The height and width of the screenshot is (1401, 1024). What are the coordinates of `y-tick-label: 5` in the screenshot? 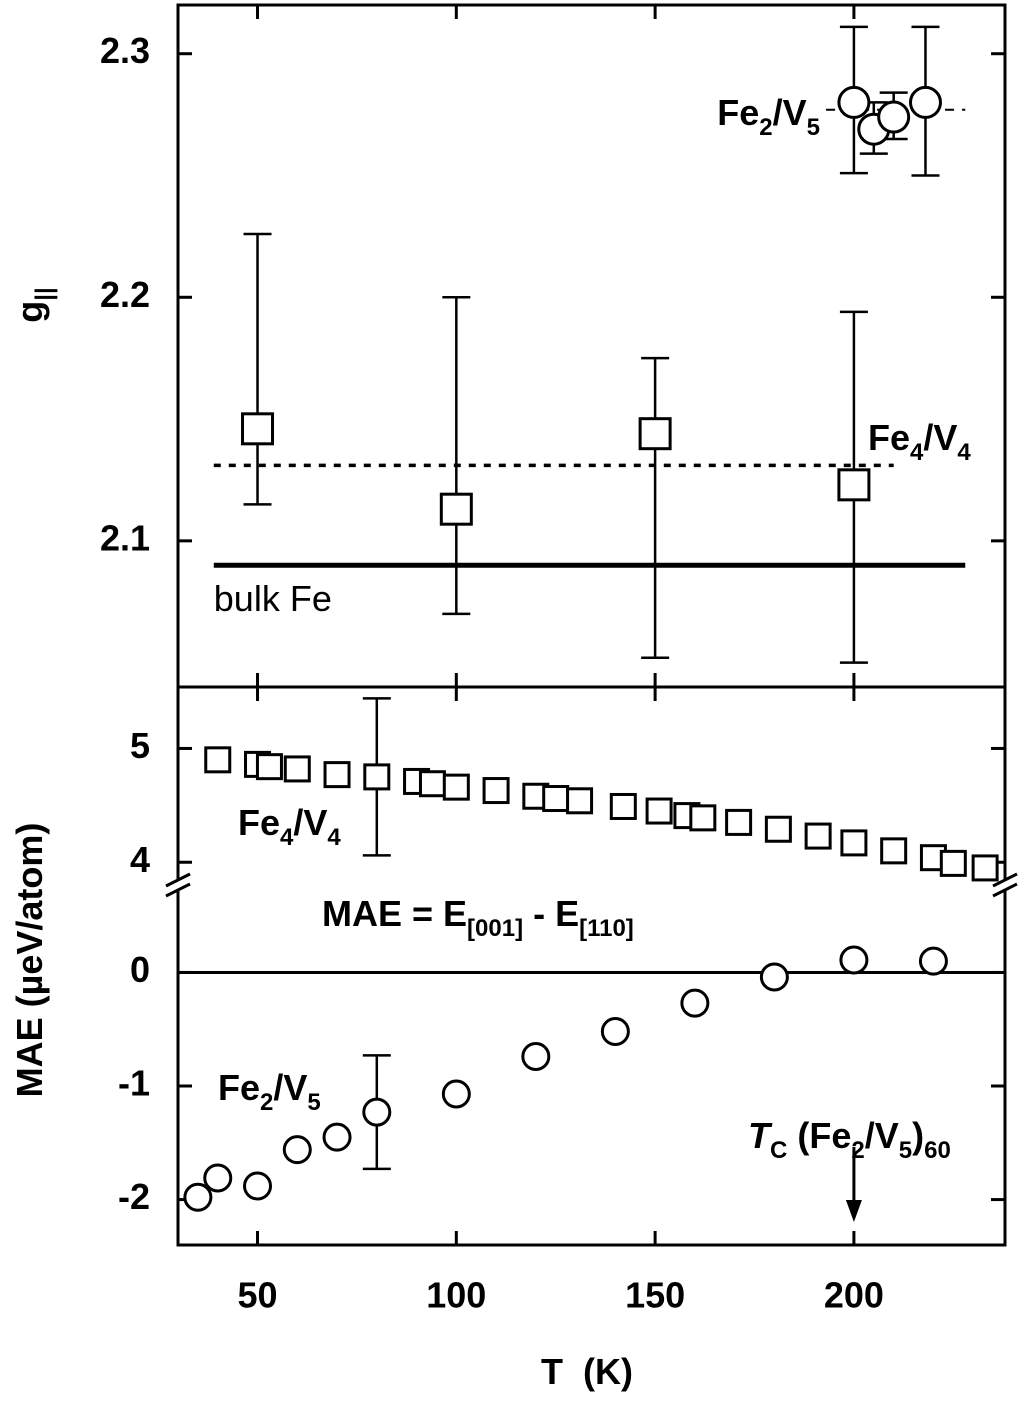 It's located at (140, 745).